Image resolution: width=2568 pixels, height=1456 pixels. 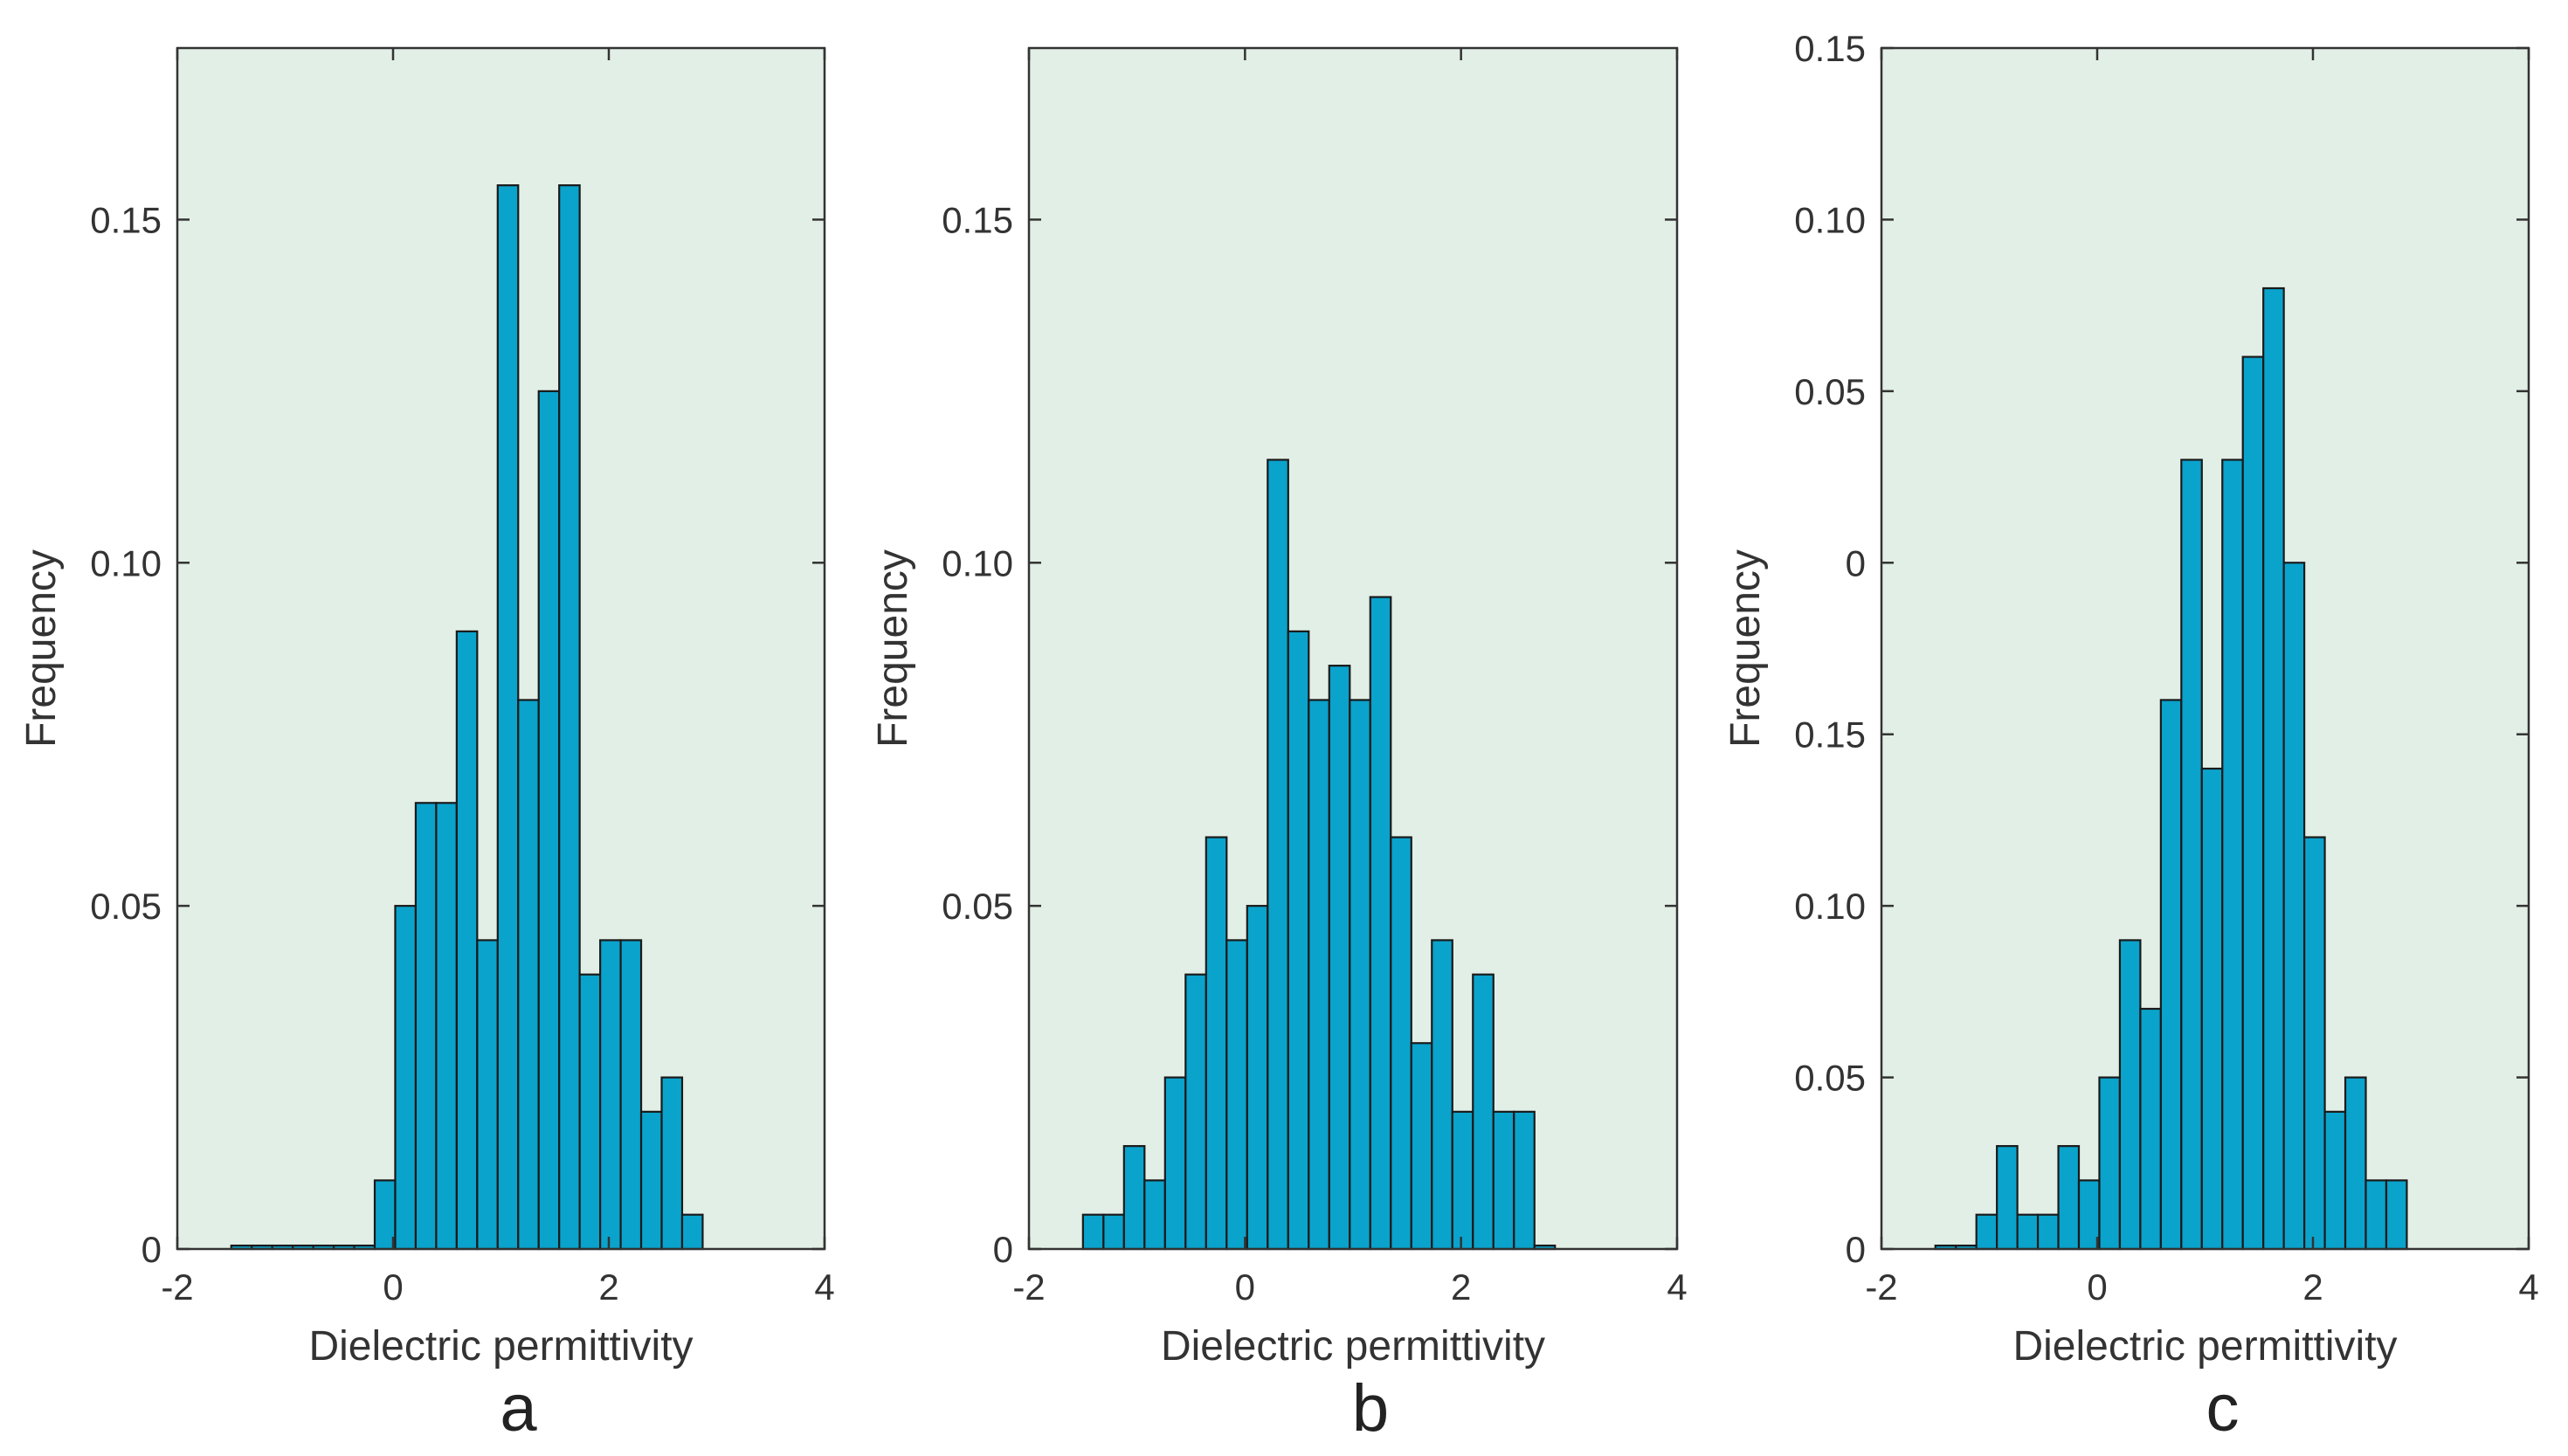 I want to click on panel-label: b, so click(x=1370, y=1408).